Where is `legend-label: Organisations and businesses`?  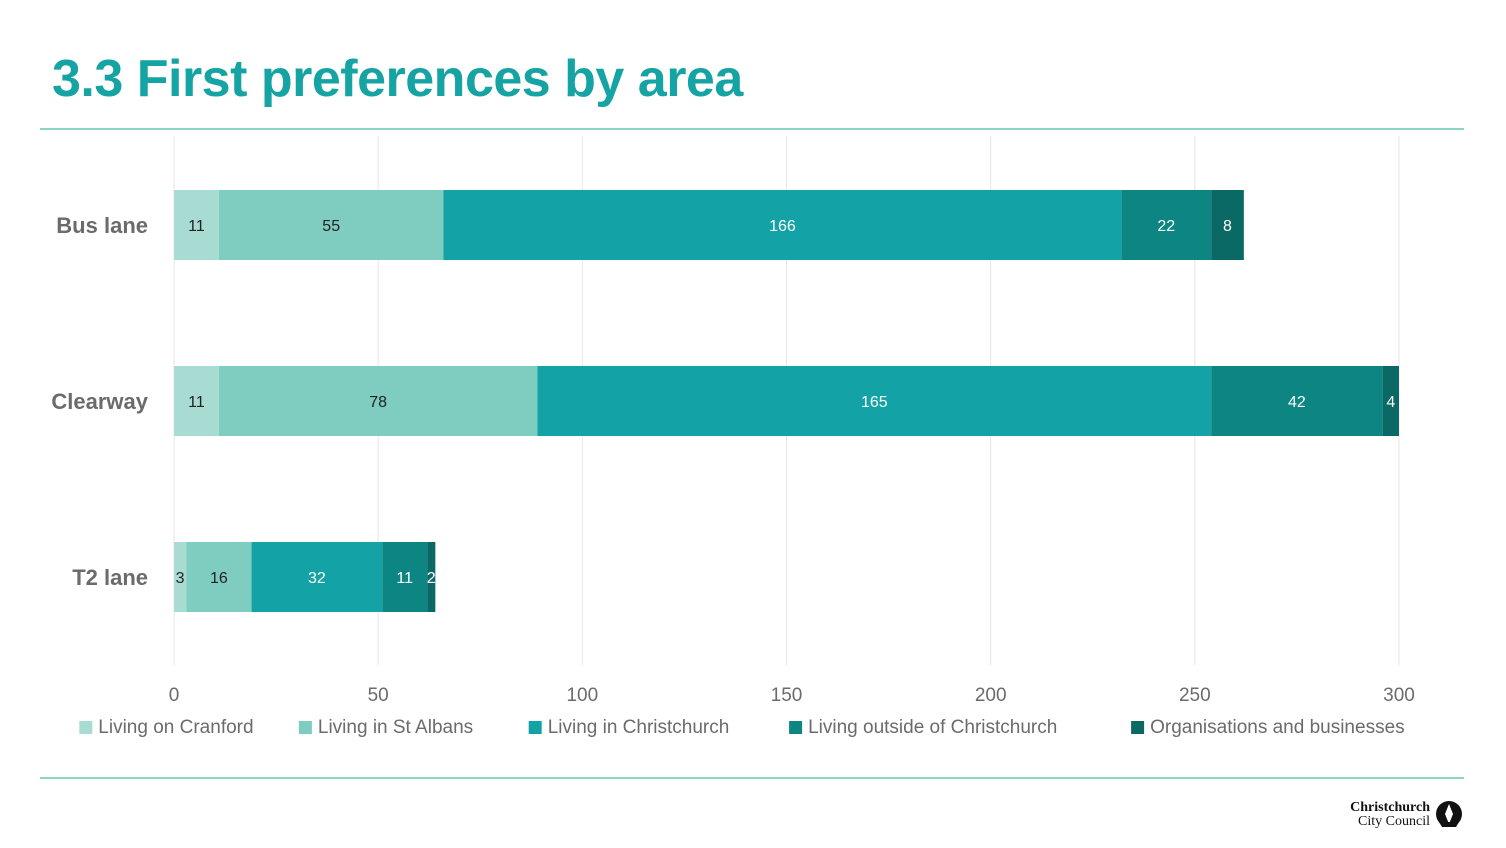 legend-label: Organisations and businesses is located at coordinates (1277, 727).